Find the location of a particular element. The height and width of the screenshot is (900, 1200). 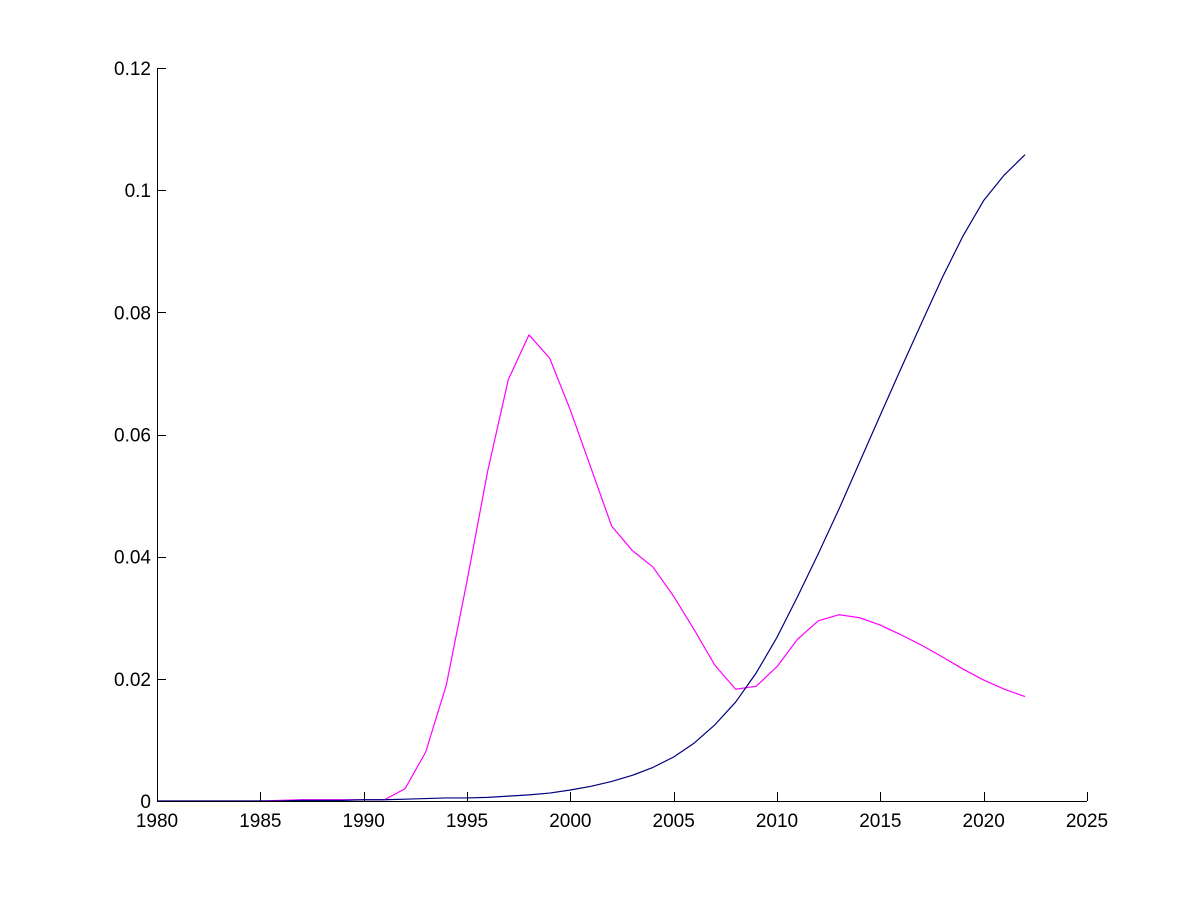

y-axis-ticks: 0 0.02 0.04 0.06 0.08 0.1 0.12 is located at coordinates (140, 436).